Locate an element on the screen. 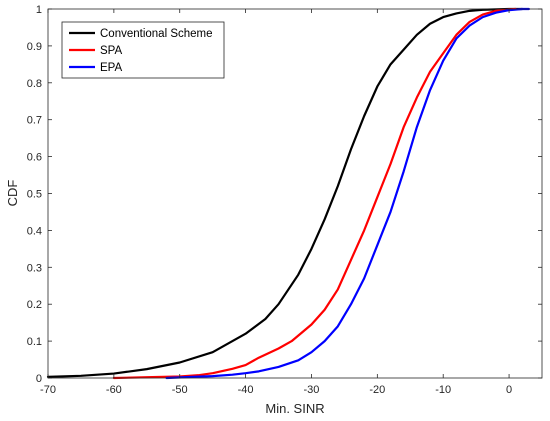  y-tick-label: 0.5 is located at coordinates (34, 195).